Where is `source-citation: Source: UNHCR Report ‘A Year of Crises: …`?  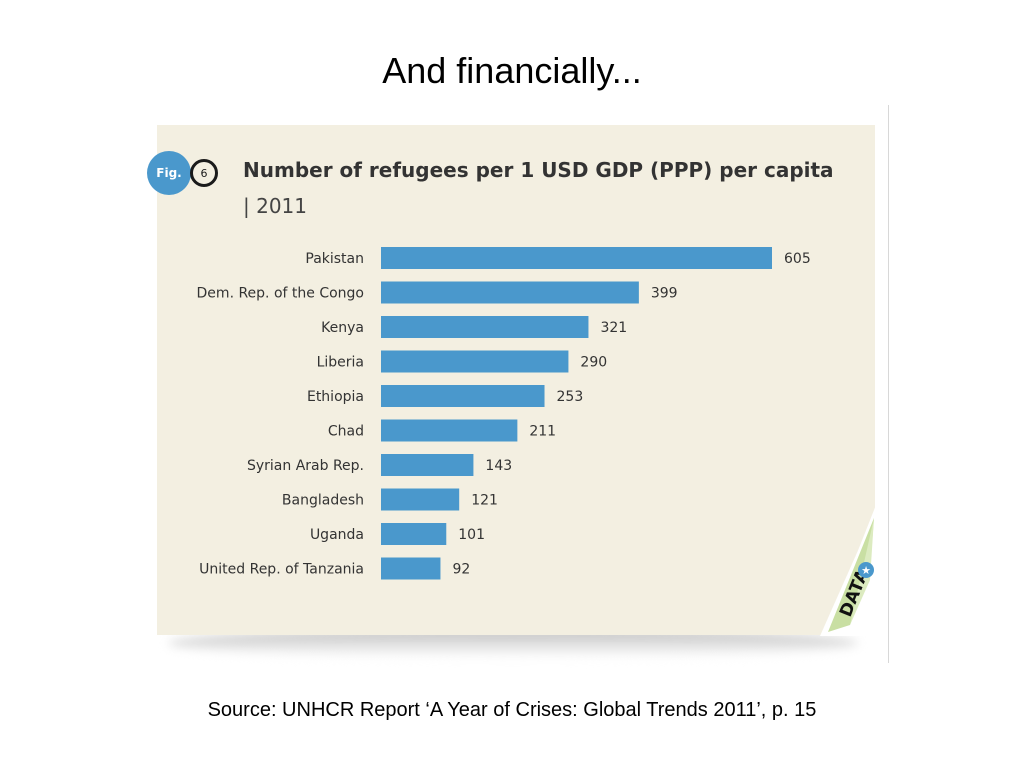
source-citation: Source: UNHCR Report ‘A Year of Crises: … is located at coordinates (512, 710).